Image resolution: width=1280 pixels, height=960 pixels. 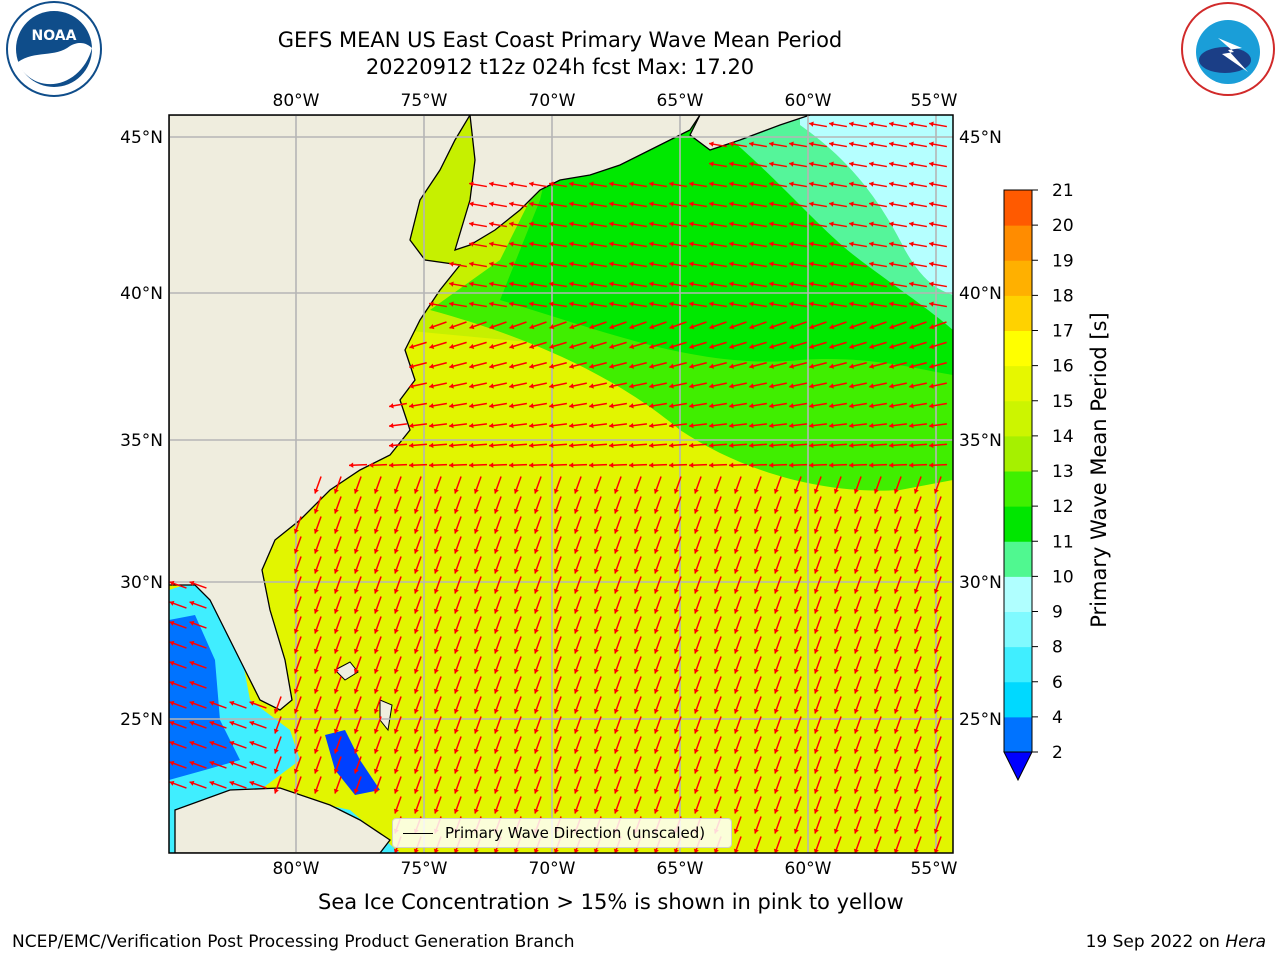 What do you see at coordinates (934, 101) in the screenshot?
I see `lon-label-top-5: 55°W` at bounding box center [934, 101].